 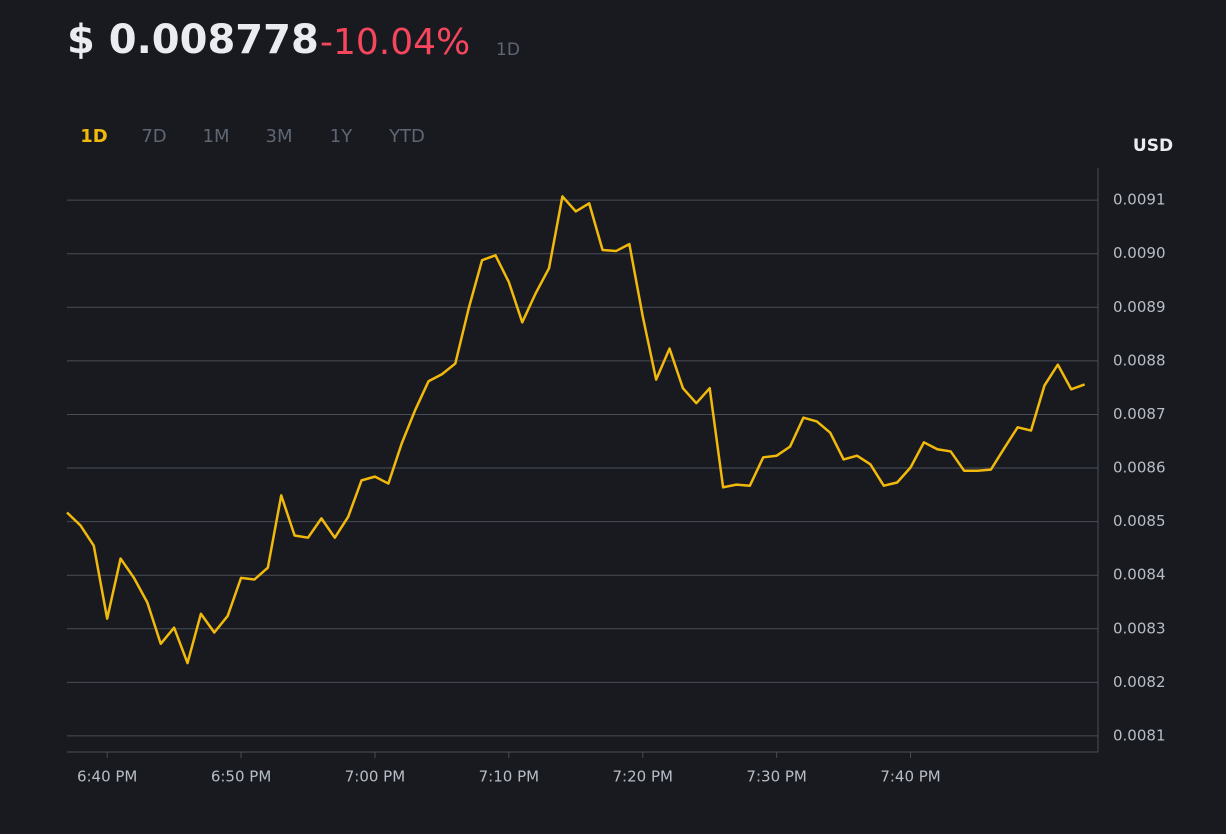 I want to click on y-tick-label: 0.0090, so click(x=1139, y=253).